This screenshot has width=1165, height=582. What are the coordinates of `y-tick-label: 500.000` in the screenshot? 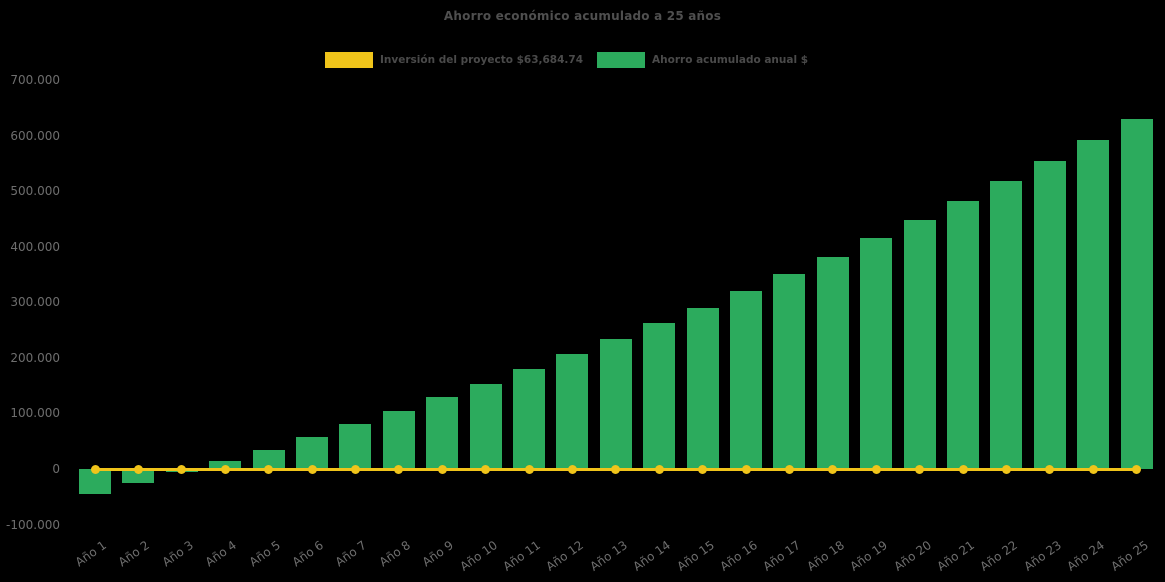 It's located at (35, 191).